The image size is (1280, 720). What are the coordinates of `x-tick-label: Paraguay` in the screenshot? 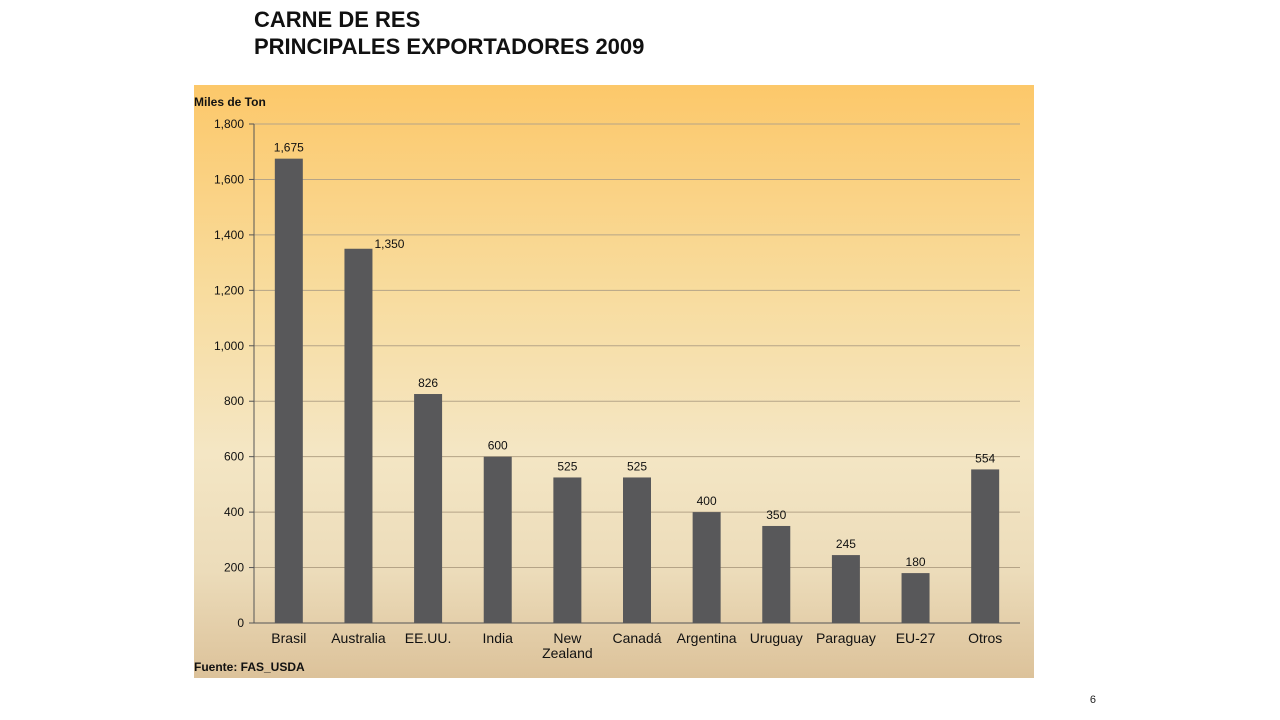 It's located at (846, 638).